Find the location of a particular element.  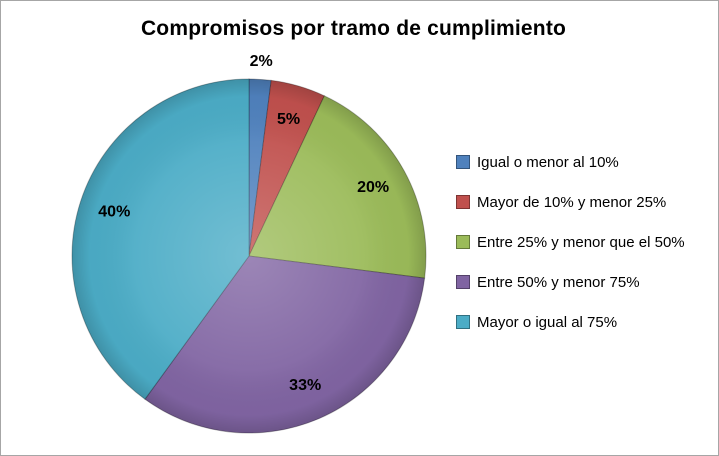

legend-label: Mayor o igual al 75% is located at coordinates (547, 322).